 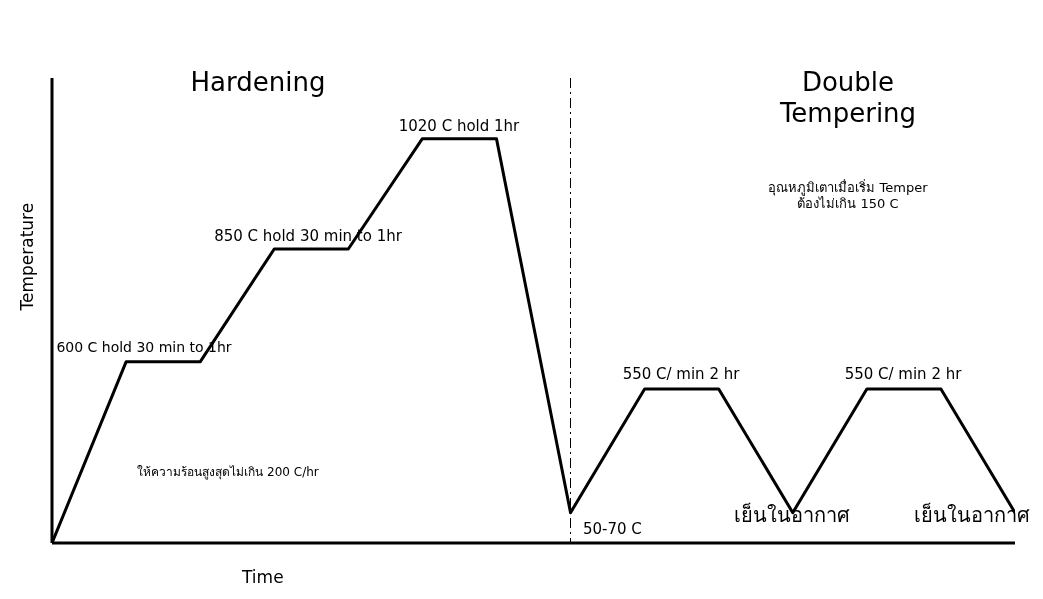 What do you see at coordinates (848, 98) in the screenshot?
I see `text: Double Tempering` at bounding box center [848, 98].